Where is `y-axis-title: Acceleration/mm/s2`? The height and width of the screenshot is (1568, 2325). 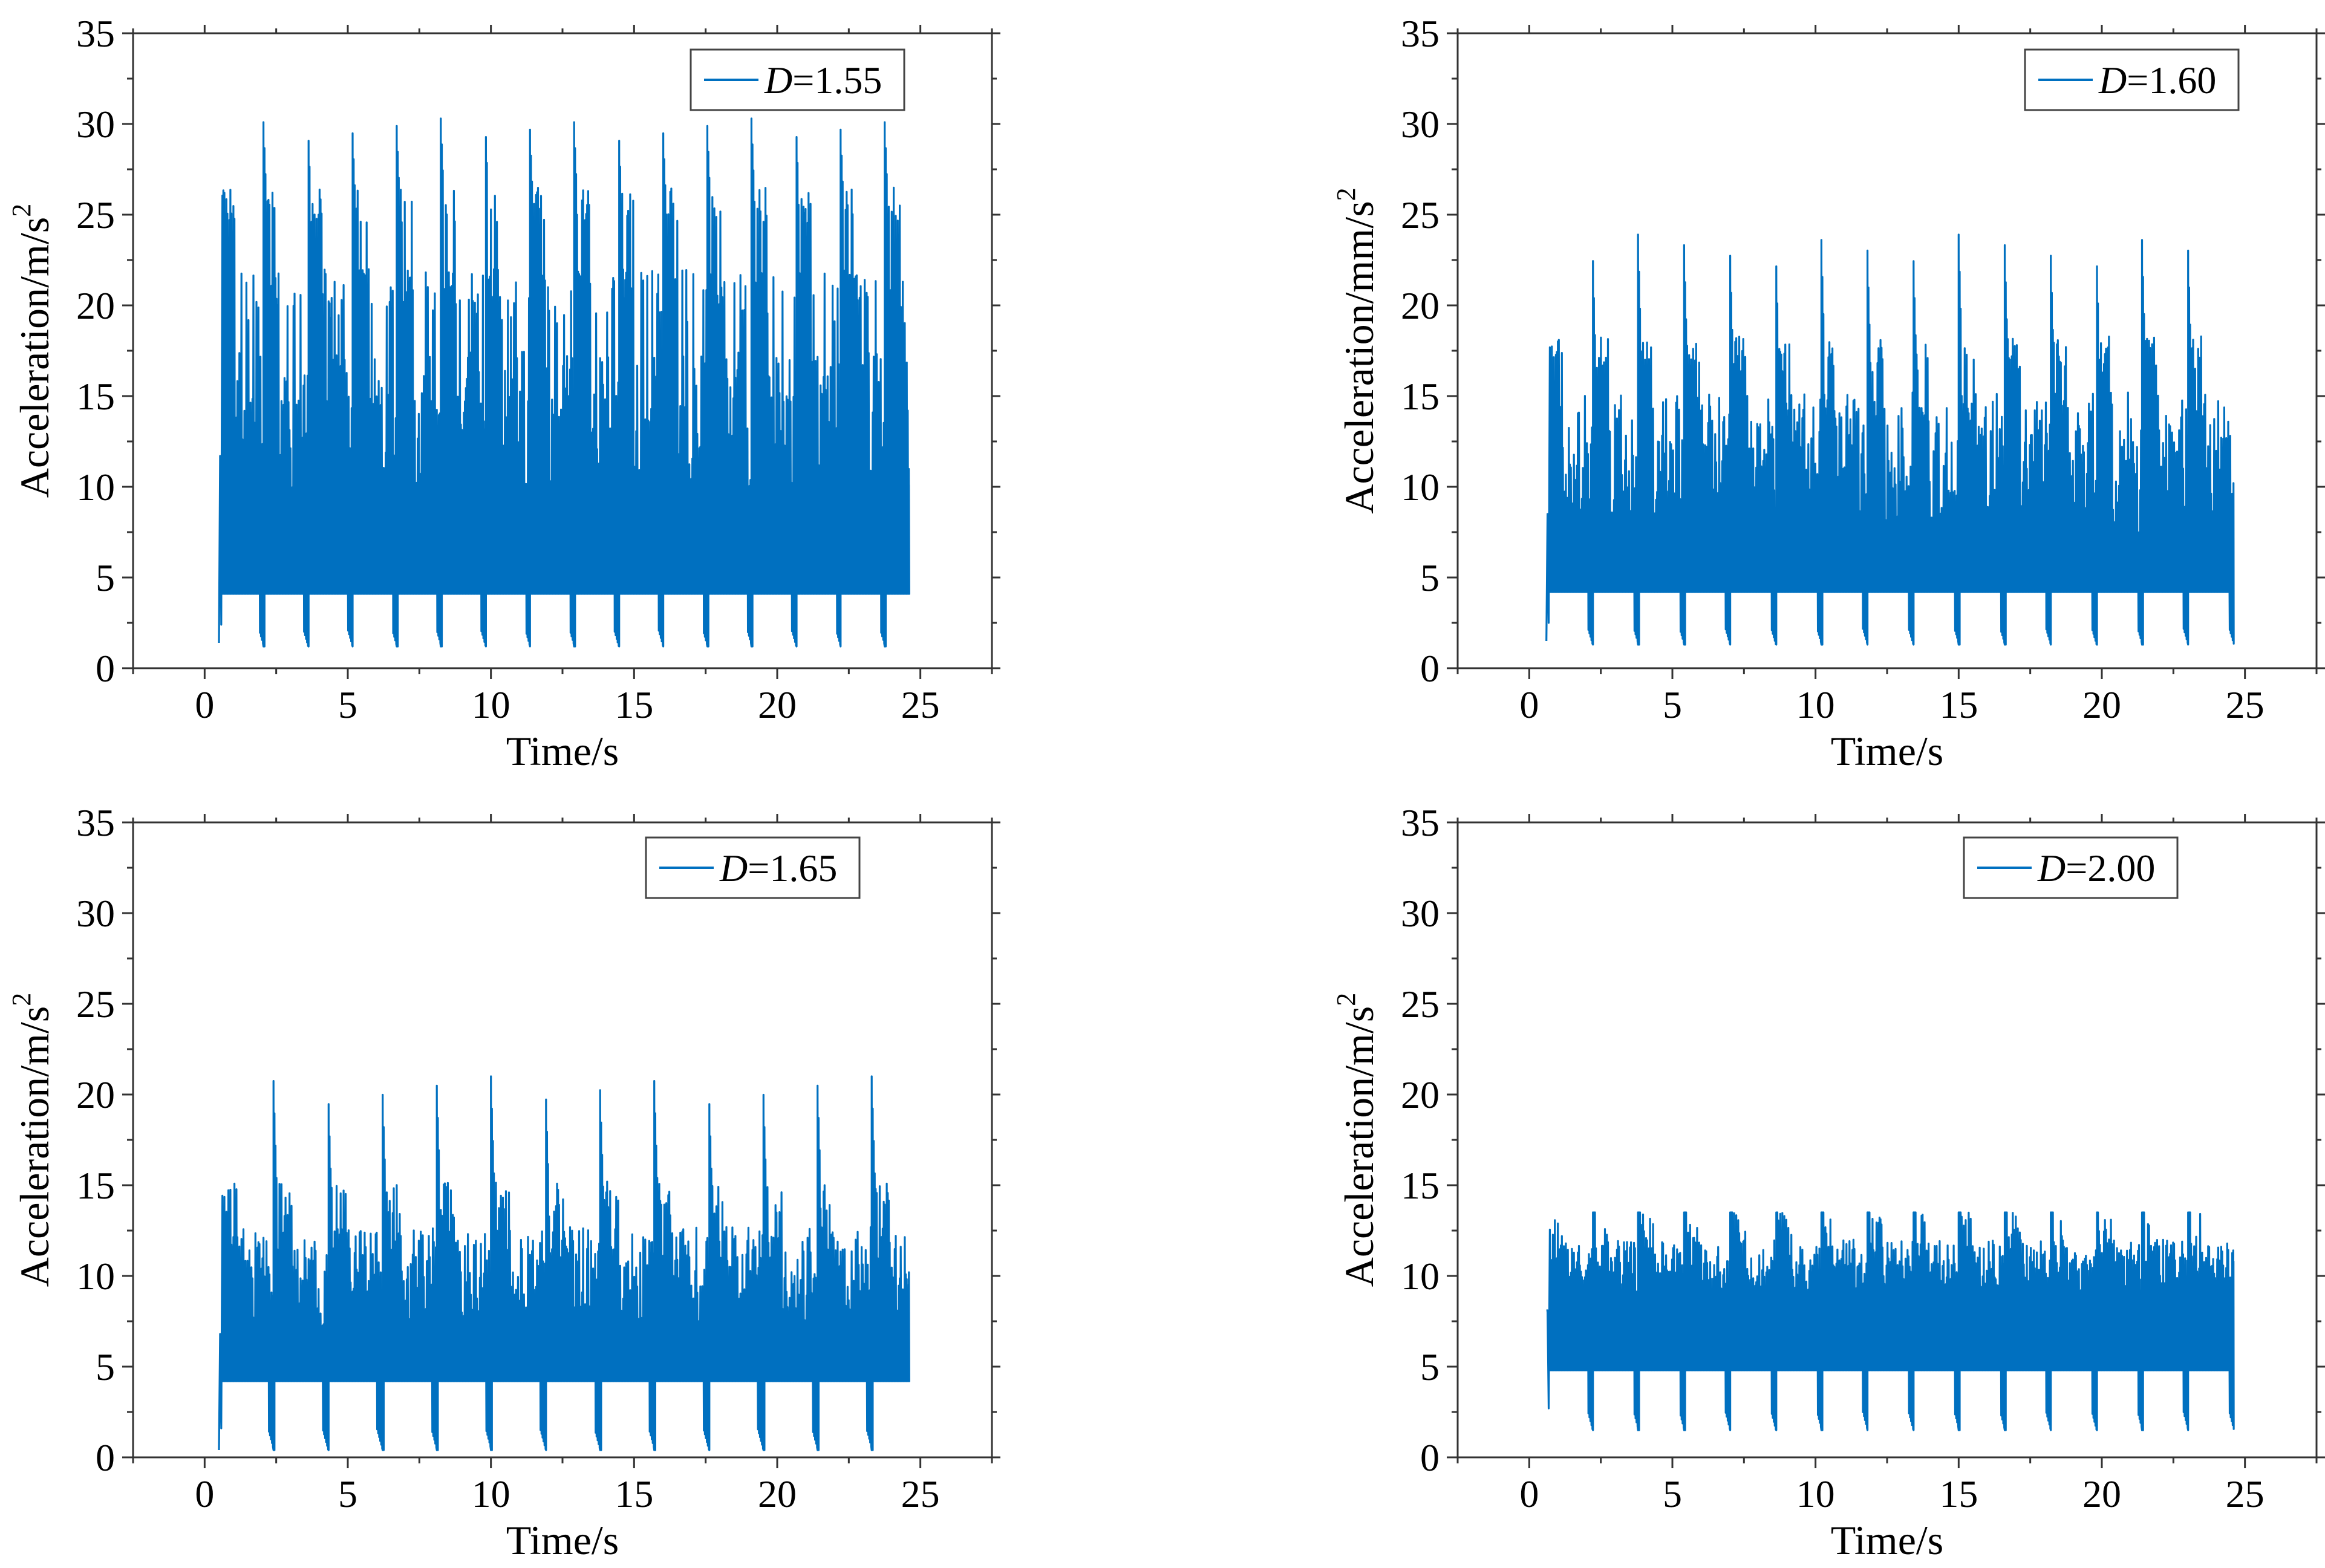
y-axis-title: Acceleration/mm/s2 is located at coordinates (1356, 350).